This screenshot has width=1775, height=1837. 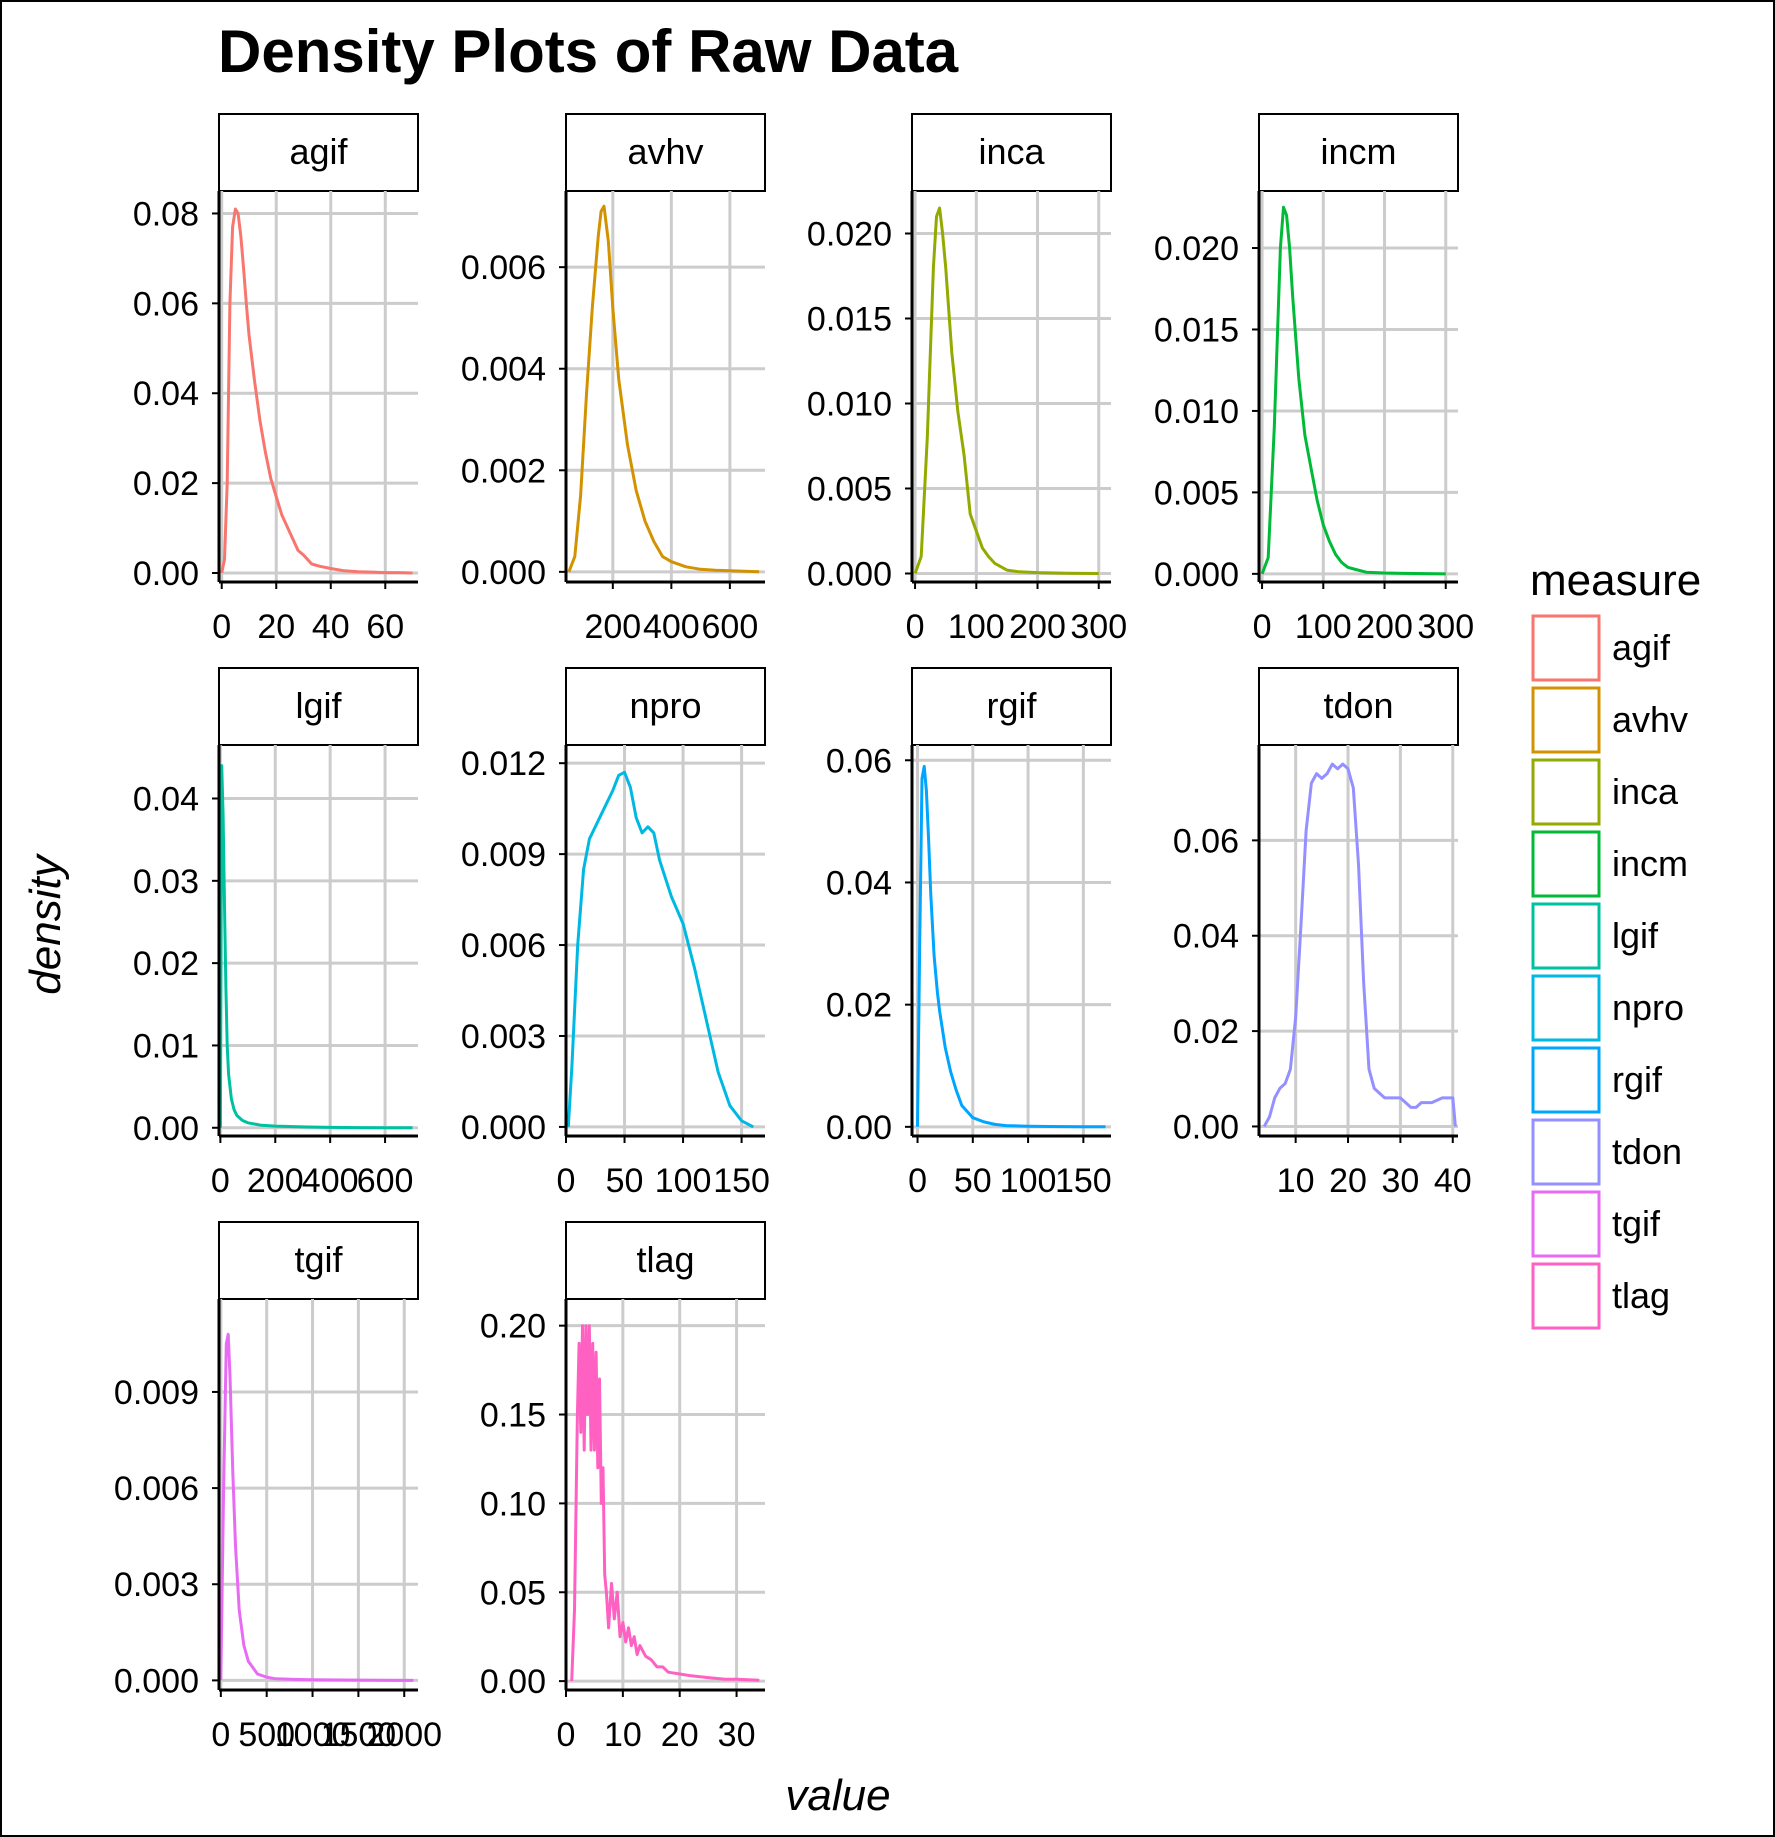 What do you see at coordinates (1400, 1181) in the screenshot?
I see `x-tick-label: 30` at bounding box center [1400, 1181].